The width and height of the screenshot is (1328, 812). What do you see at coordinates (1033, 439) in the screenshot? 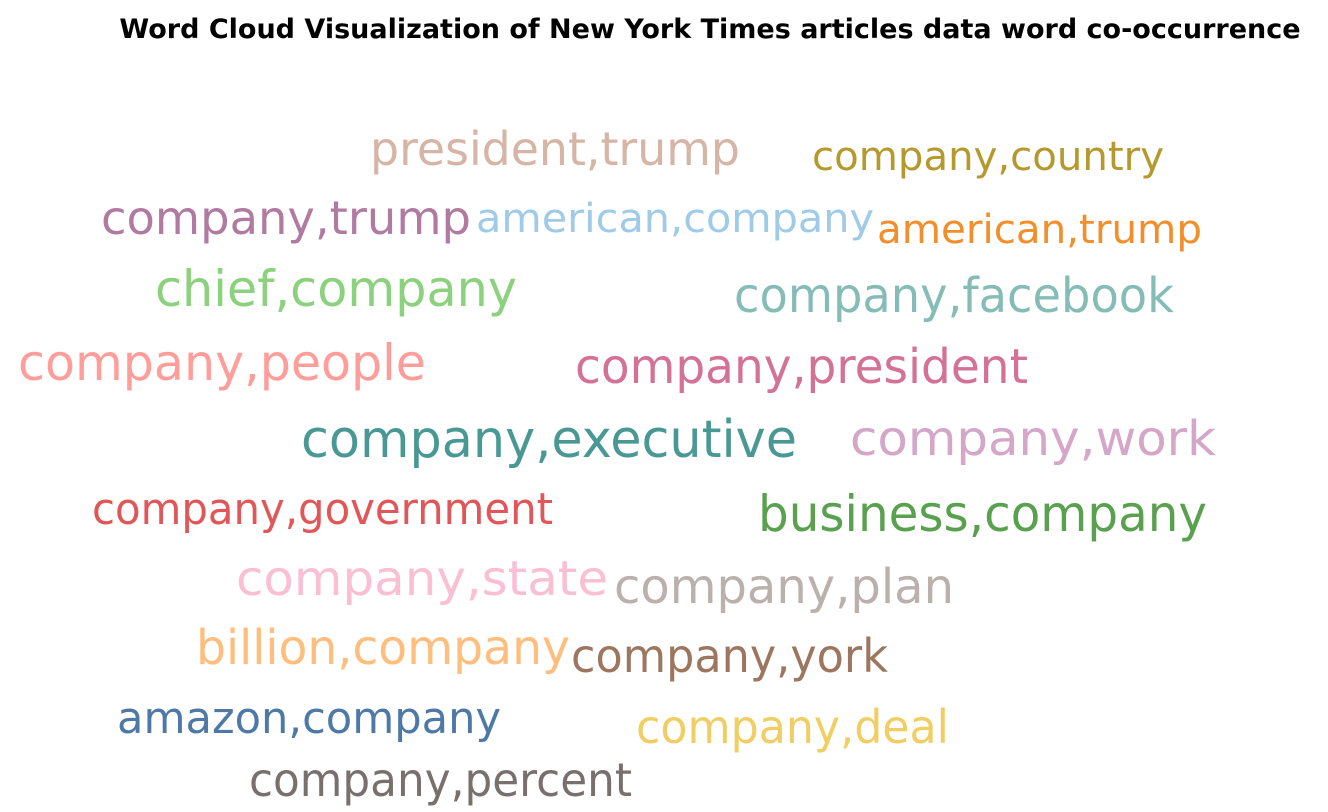
I see `word-cloud-word: company,work` at bounding box center [1033, 439].